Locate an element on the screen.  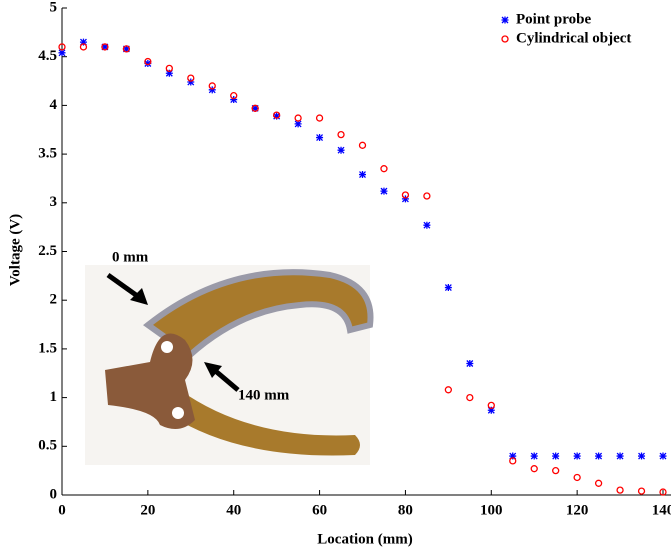
x-tick-label: 120 is located at coordinates (577, 510).